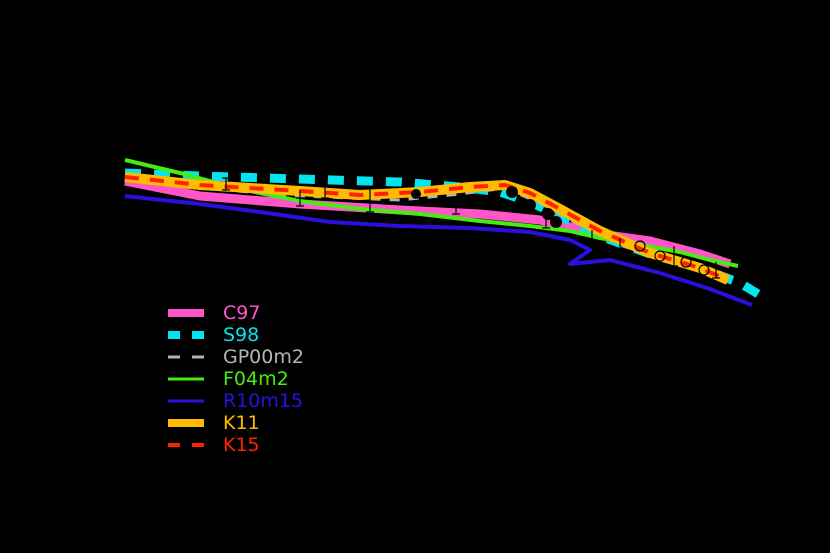 Image resolution: width=830 pixels, height=553 pixels. Describe the element at coordinates (186, 445) in the screenshot. I see `legend-swatch-k15` at that location.